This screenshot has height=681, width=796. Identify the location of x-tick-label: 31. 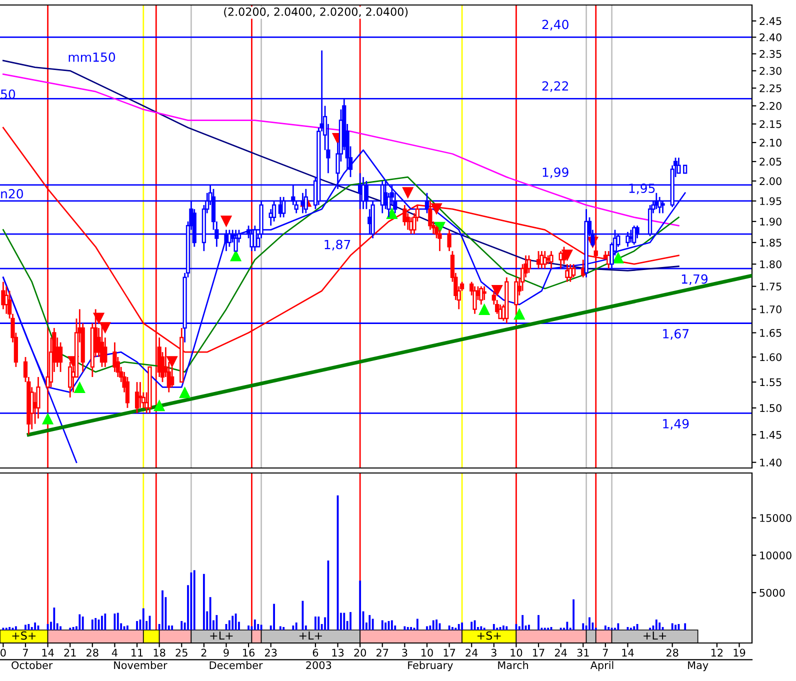
(583, 652).